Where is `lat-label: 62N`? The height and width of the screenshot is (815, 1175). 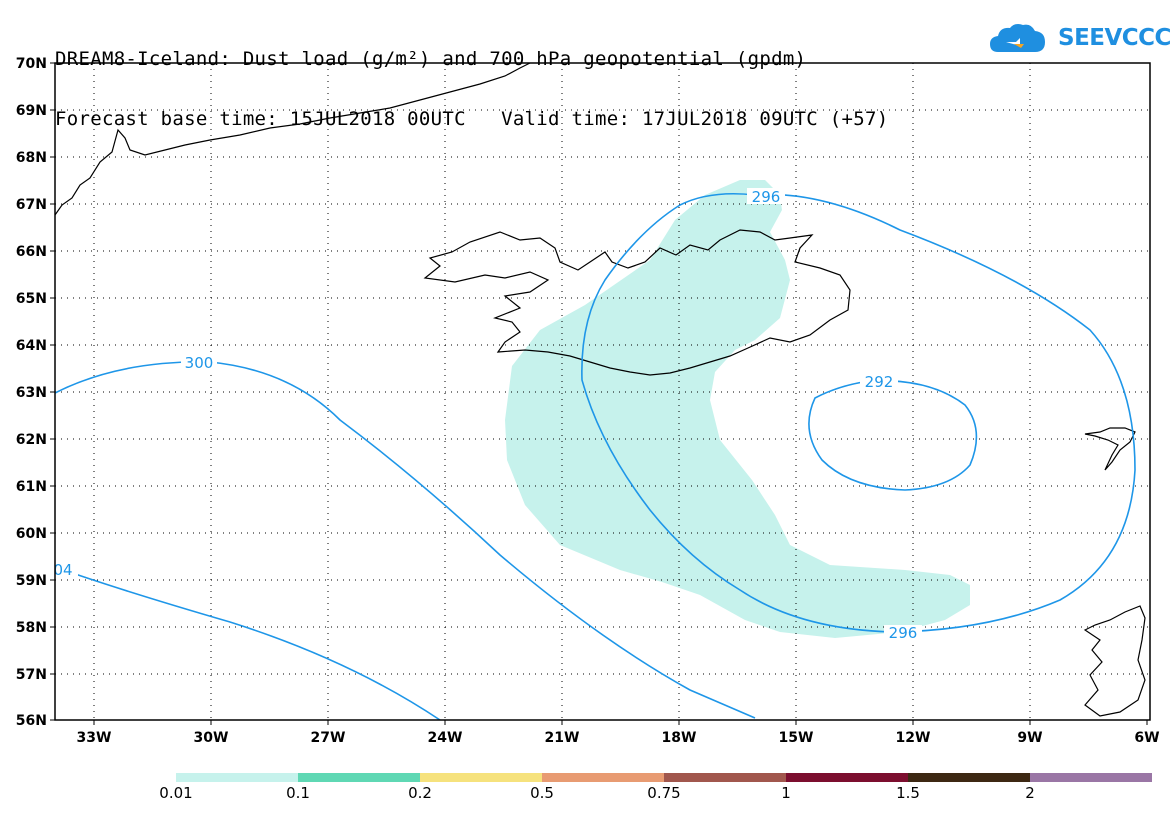
lat-label: 62N is located at coordinates (31, 440).